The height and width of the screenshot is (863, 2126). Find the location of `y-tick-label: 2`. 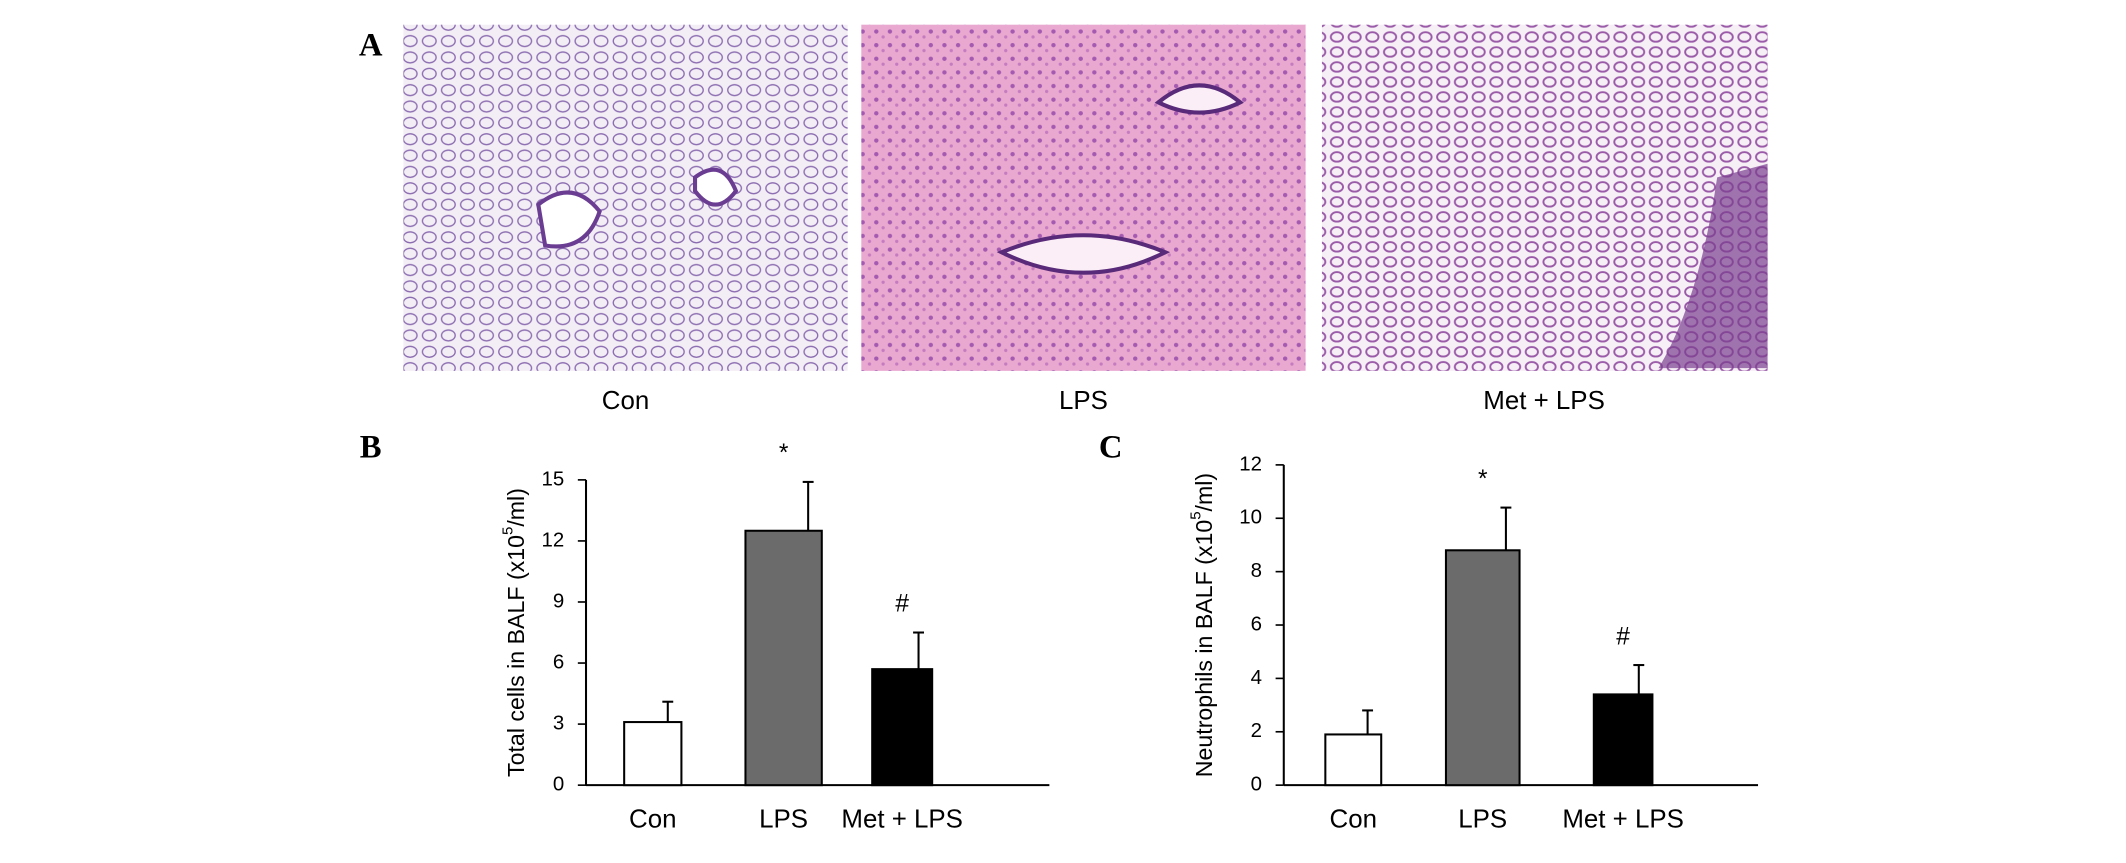

y-tick-label: 2 is located at coordinates (1256, 730).